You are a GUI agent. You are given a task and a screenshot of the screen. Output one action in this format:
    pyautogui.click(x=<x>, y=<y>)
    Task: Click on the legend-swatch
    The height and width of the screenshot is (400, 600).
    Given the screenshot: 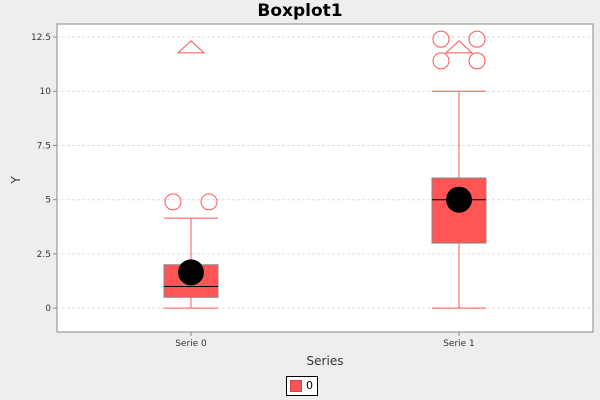 What is the action you would take?
    pyautogui.click(x=296, y=386)
    